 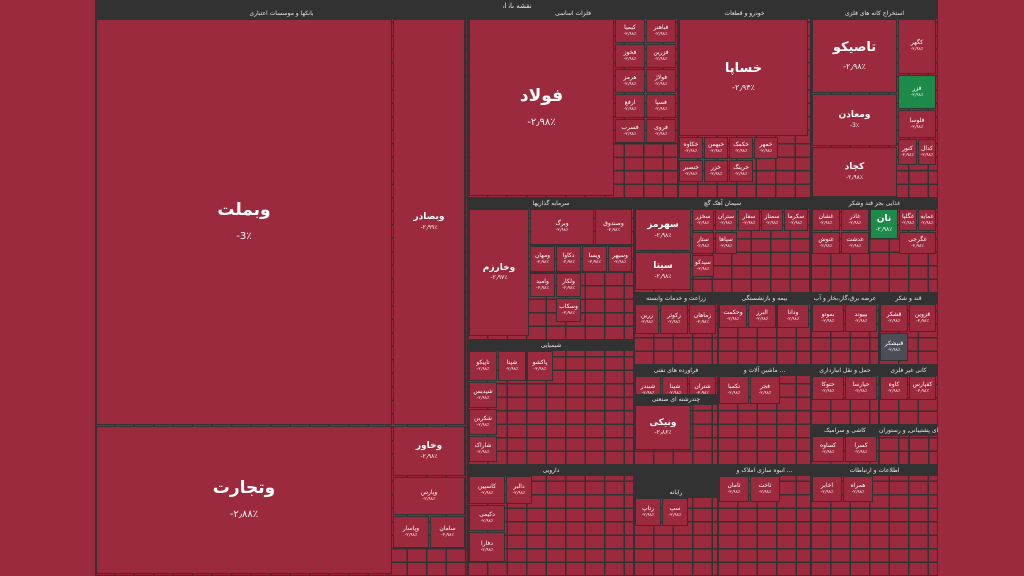 I want to click on sector-label: کانی غیر فلزی, so click(x=908, y=370).